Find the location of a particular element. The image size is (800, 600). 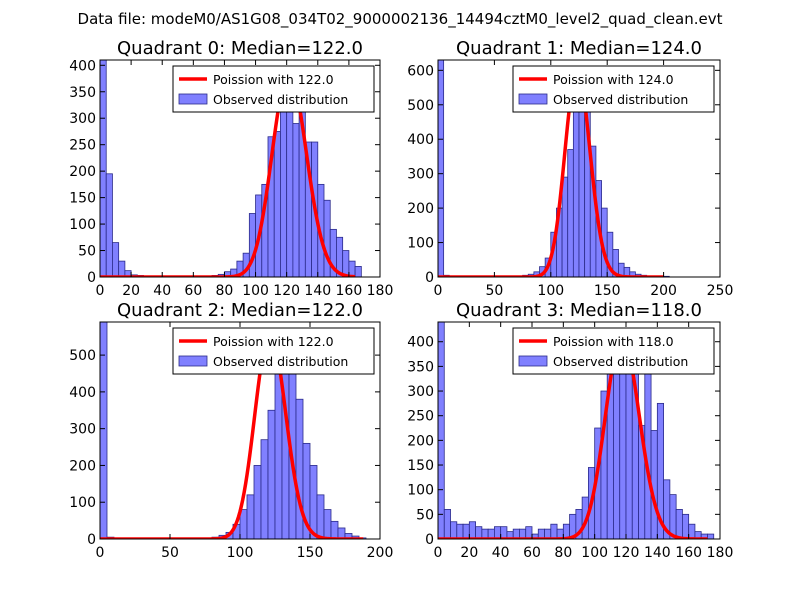

y-tick-label: 600 is located at coordinates (420, 71).